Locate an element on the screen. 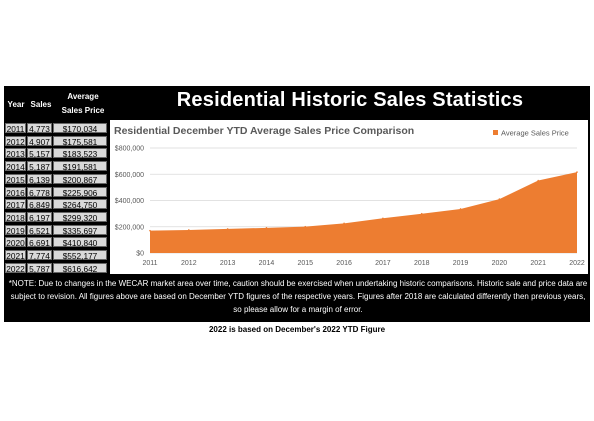  footer-bar is located at coordinates (297, 330).